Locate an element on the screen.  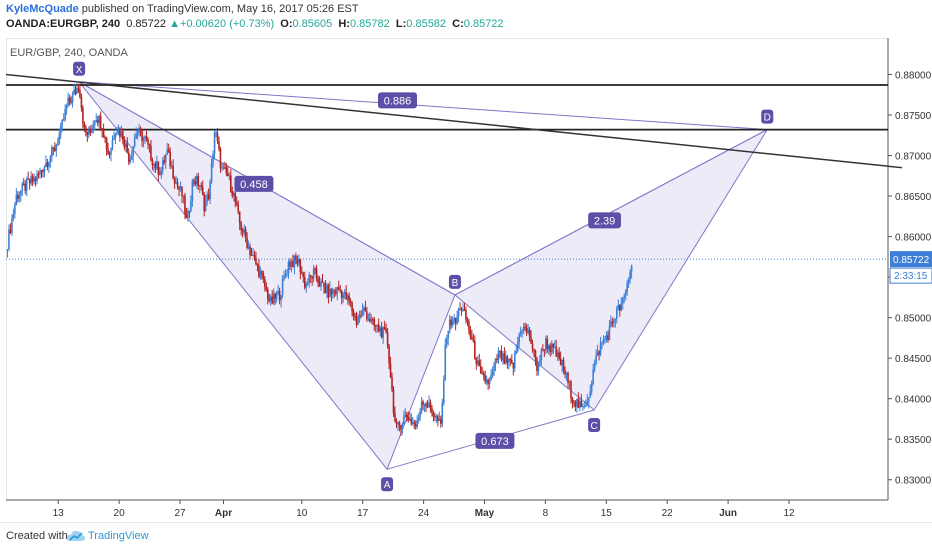
ratio-label: 0.458 is located at coordinates (254, 183).